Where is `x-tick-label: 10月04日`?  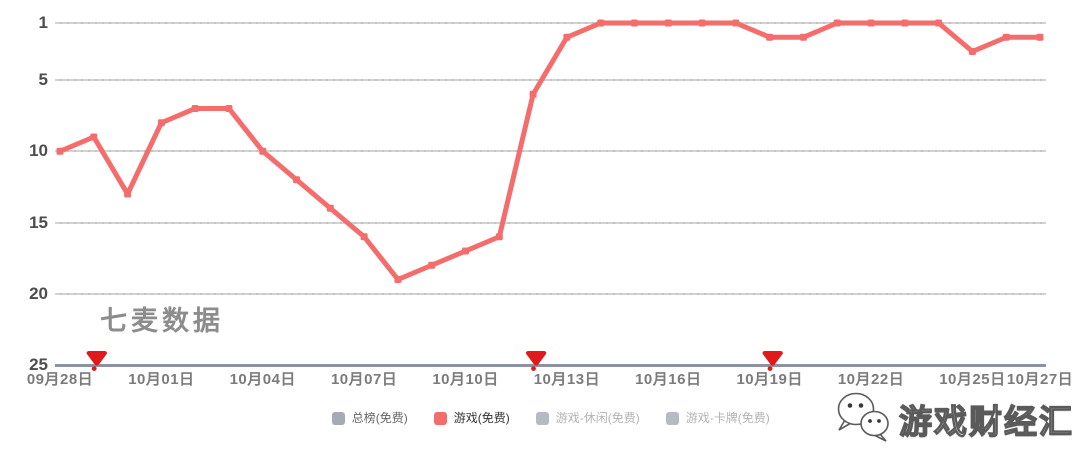
x-tick-label: 10月04日 is located at coordinates (262, 379).